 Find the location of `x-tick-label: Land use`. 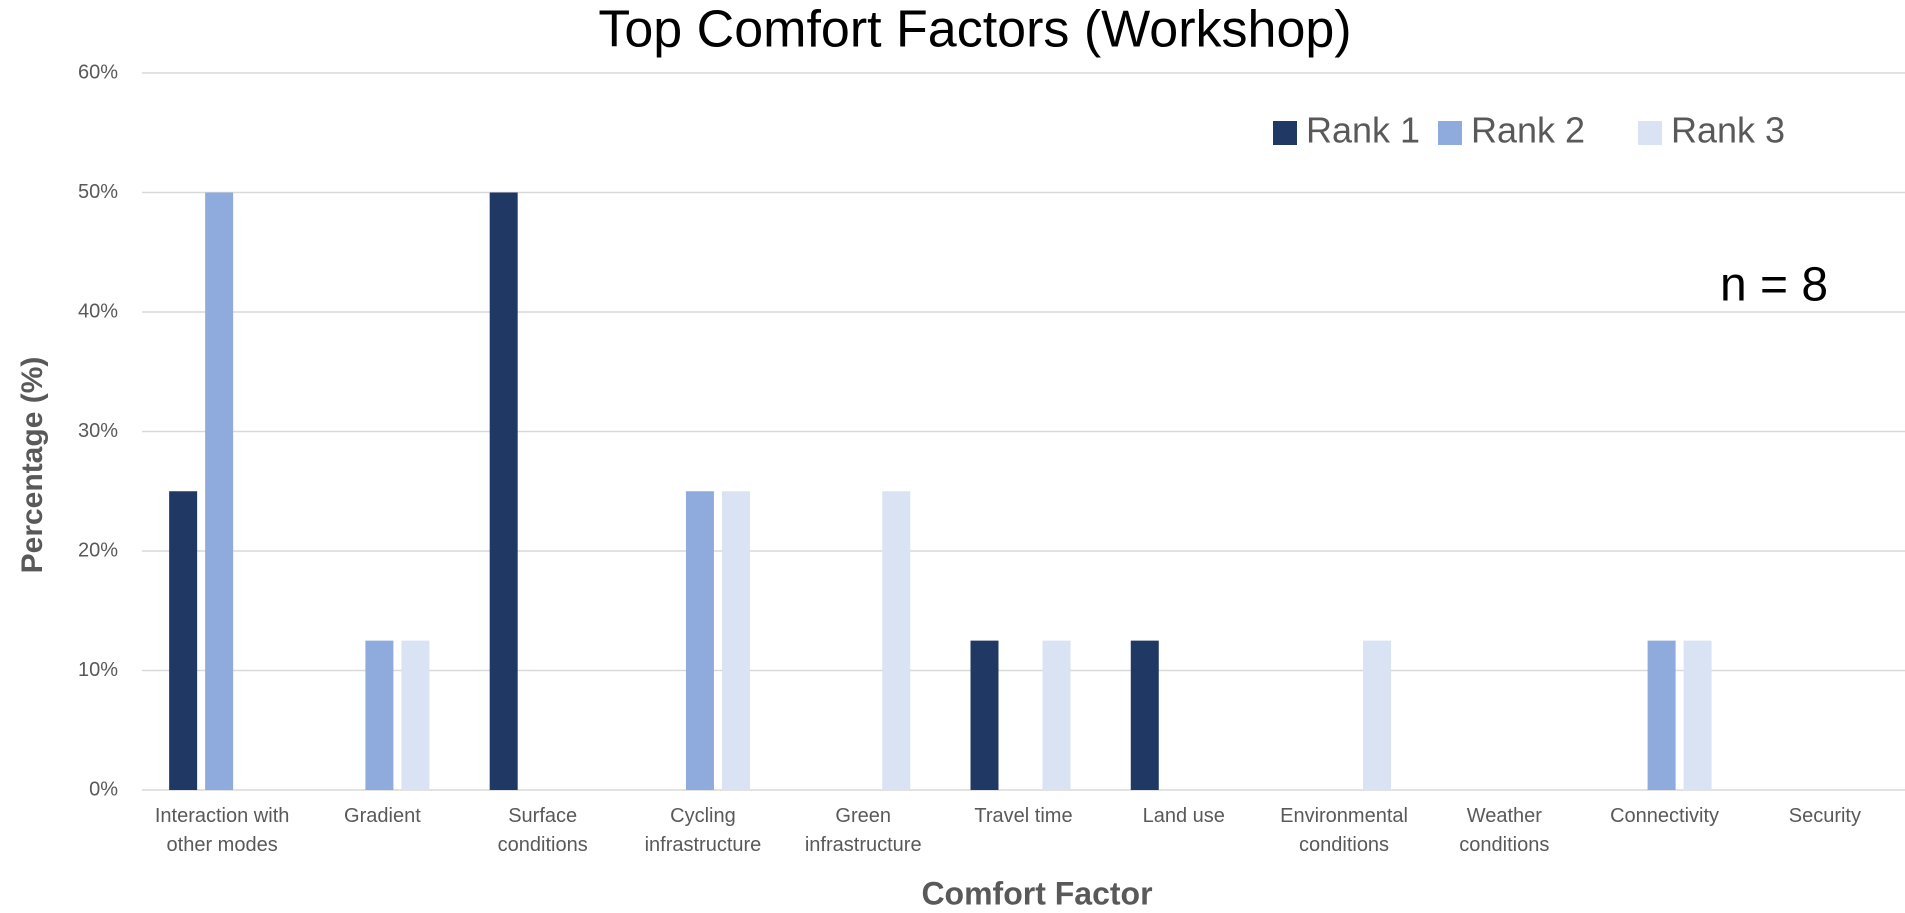

x-tick-label: Land use is located at coordinates (1183, 816).